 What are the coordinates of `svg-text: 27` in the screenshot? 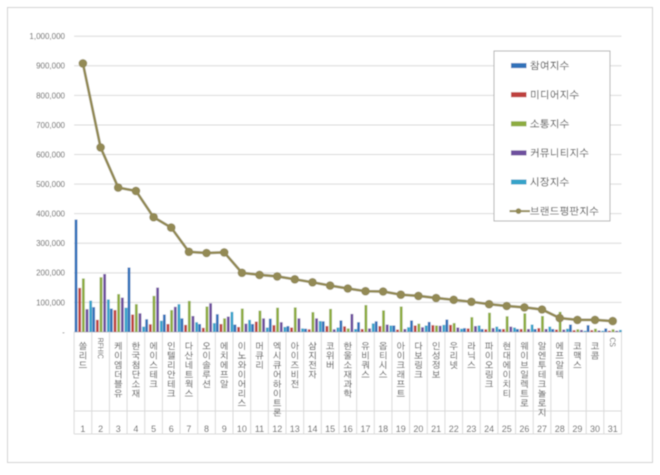 It's located at (542, 429).